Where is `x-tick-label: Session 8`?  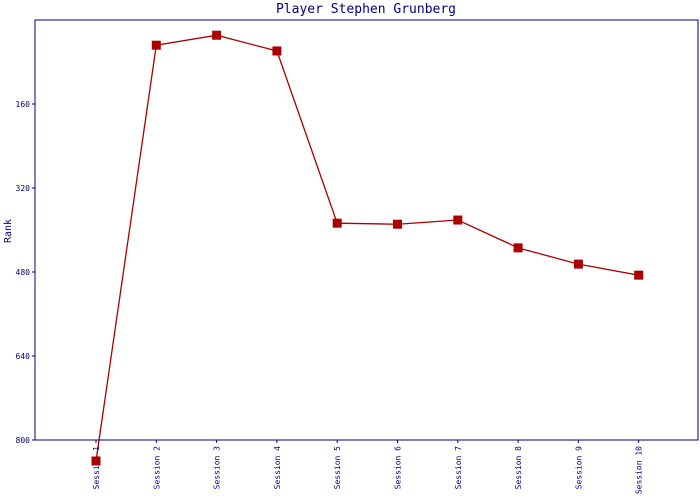 x-tick-label: Session 8 is located at coordinates (518, 468).